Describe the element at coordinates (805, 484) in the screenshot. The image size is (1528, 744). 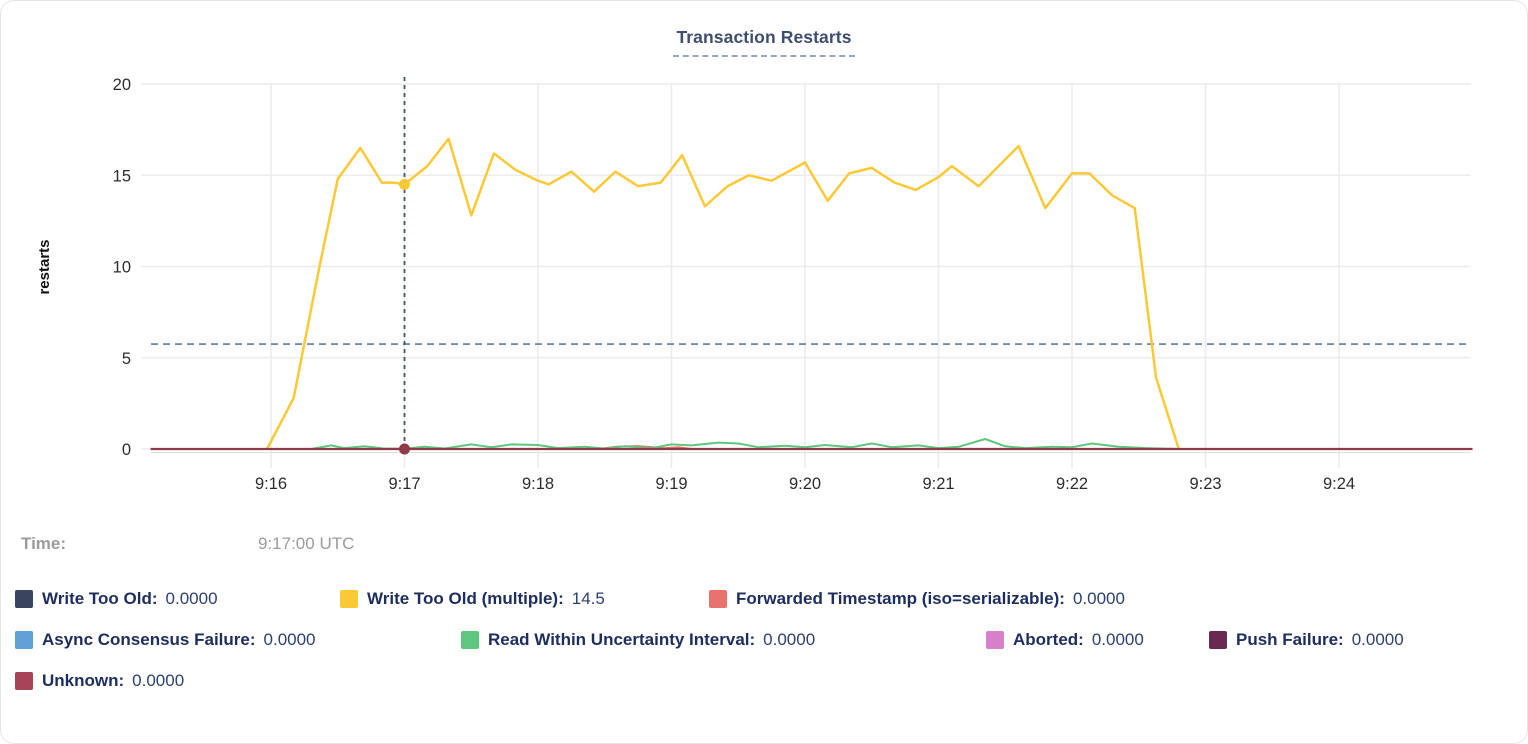
I see `x-tick-label: 9:20` at that location.